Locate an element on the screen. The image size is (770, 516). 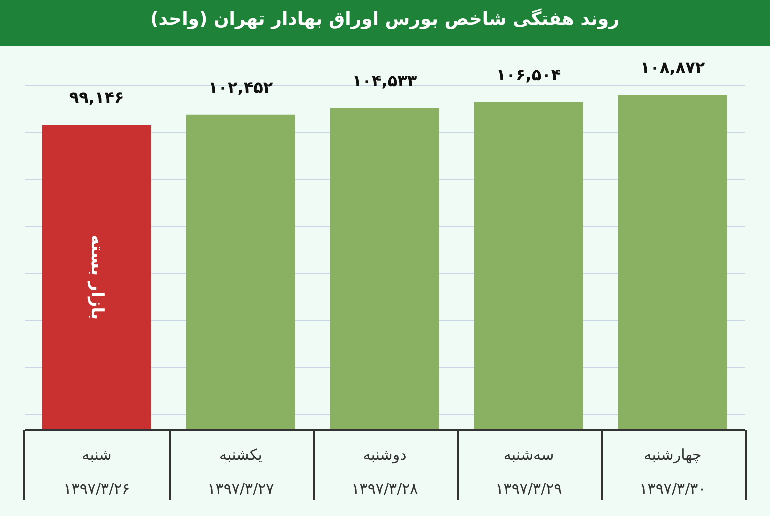
data-label: ۱۰۴,۵۳۳ is located at coordinates (385, 81).